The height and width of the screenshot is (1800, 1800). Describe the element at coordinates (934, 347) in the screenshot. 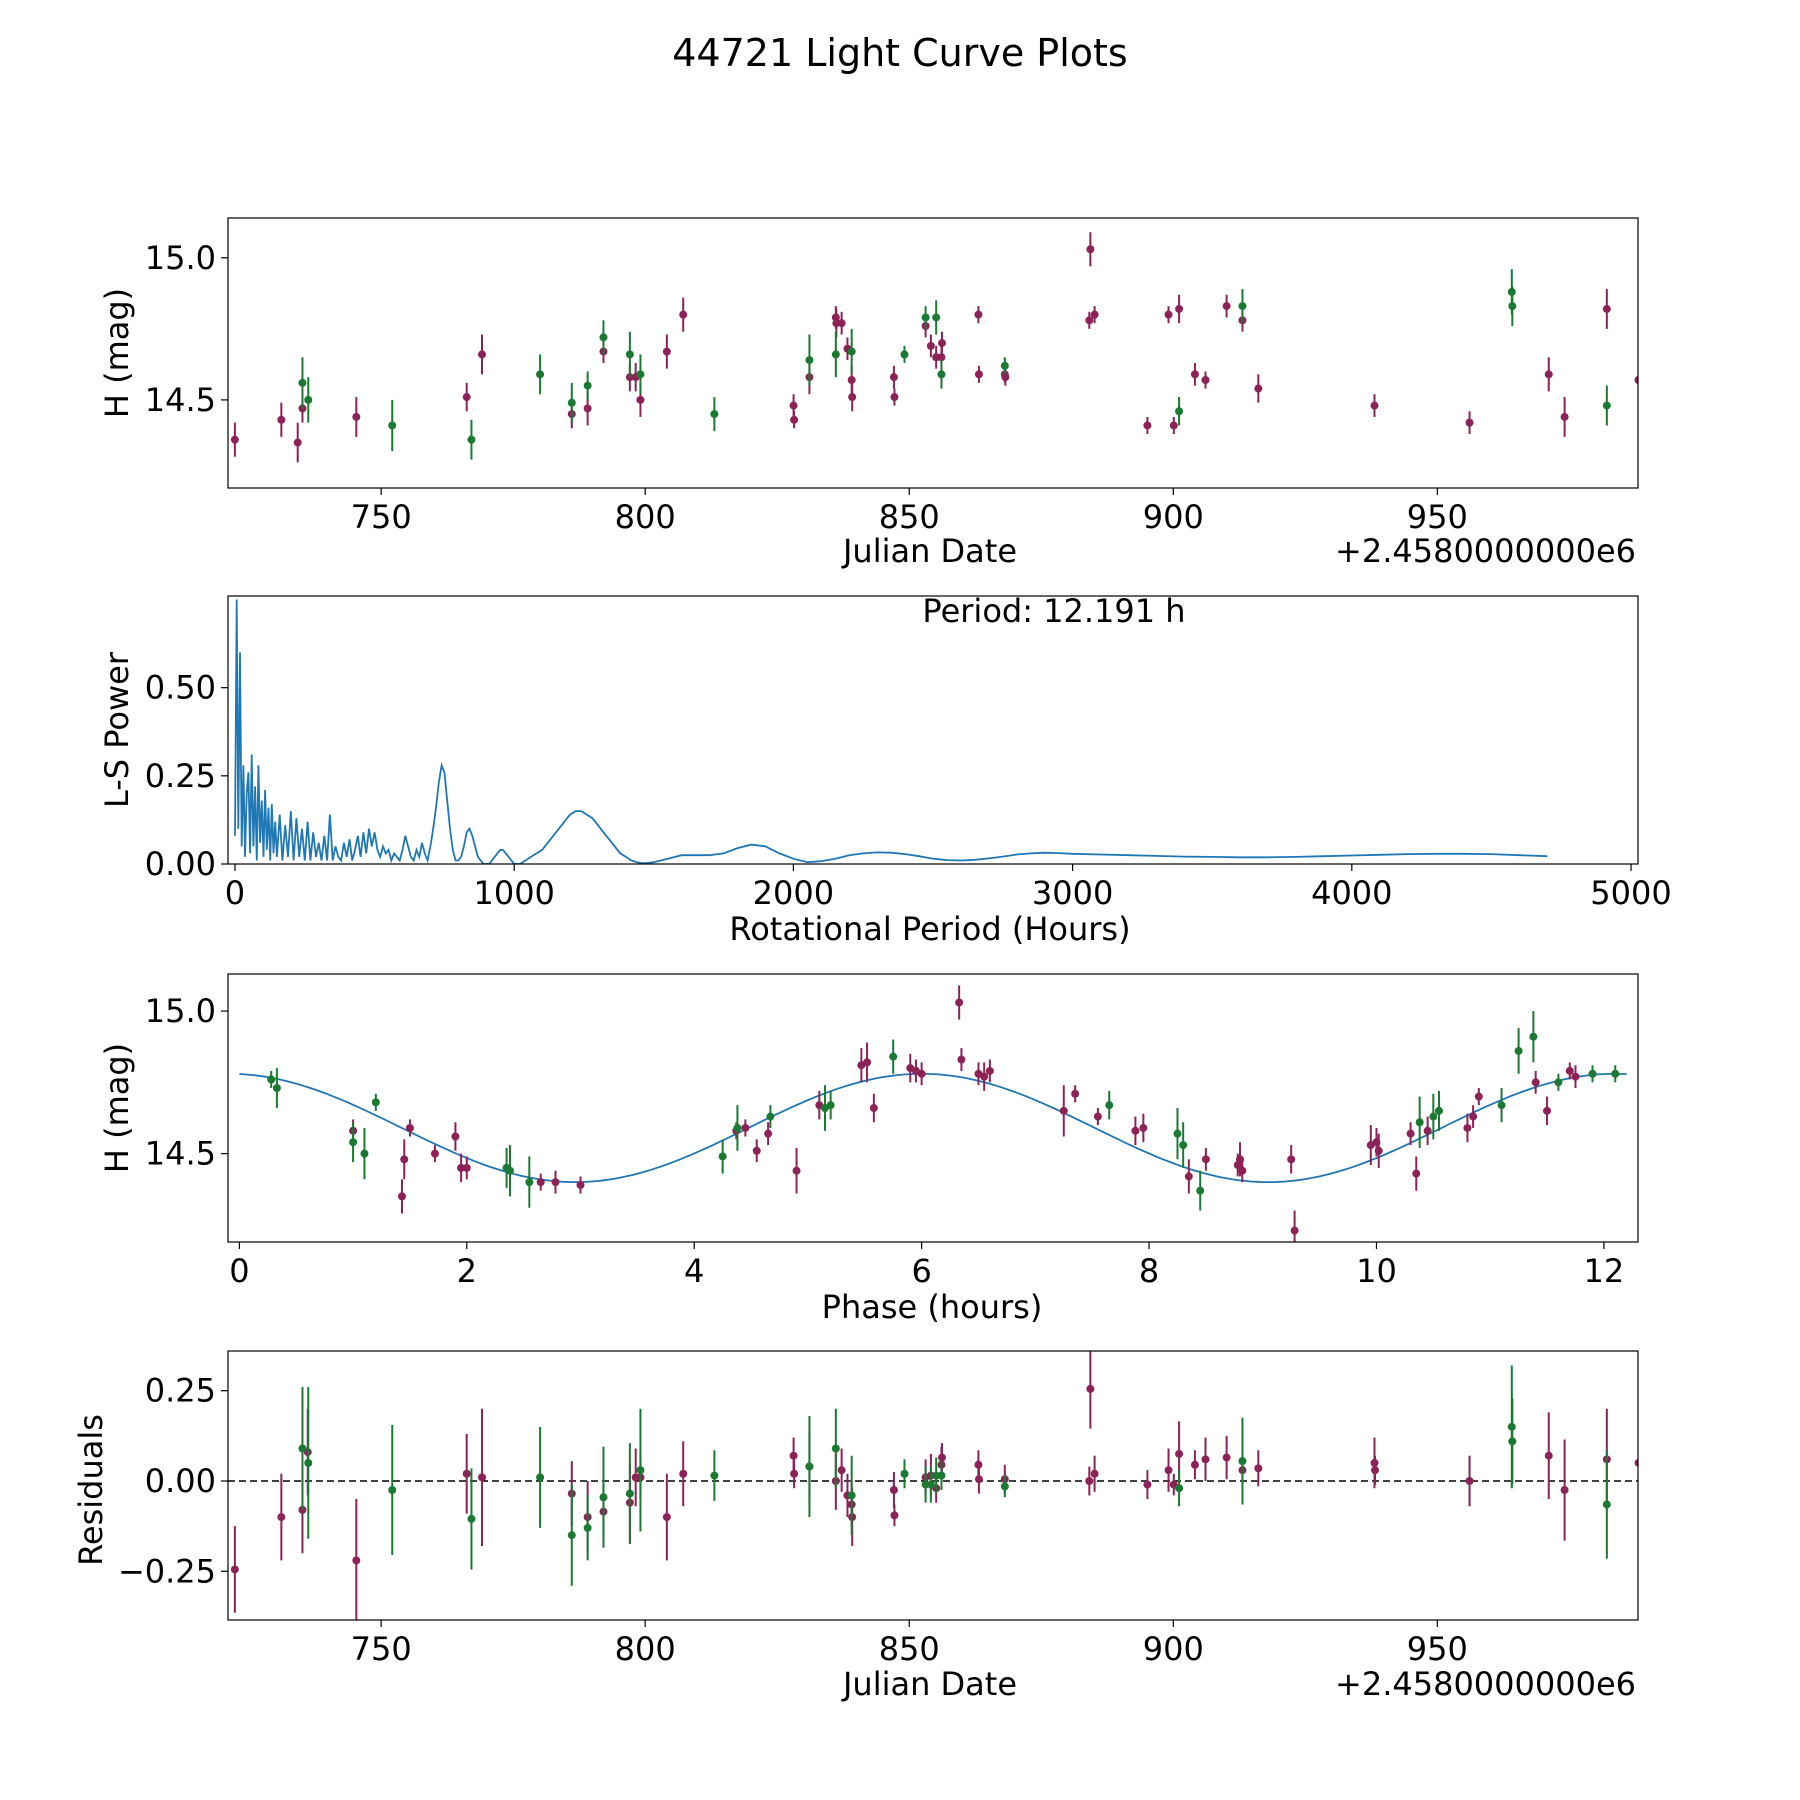

I see `light-curve-plot-area` at that location.